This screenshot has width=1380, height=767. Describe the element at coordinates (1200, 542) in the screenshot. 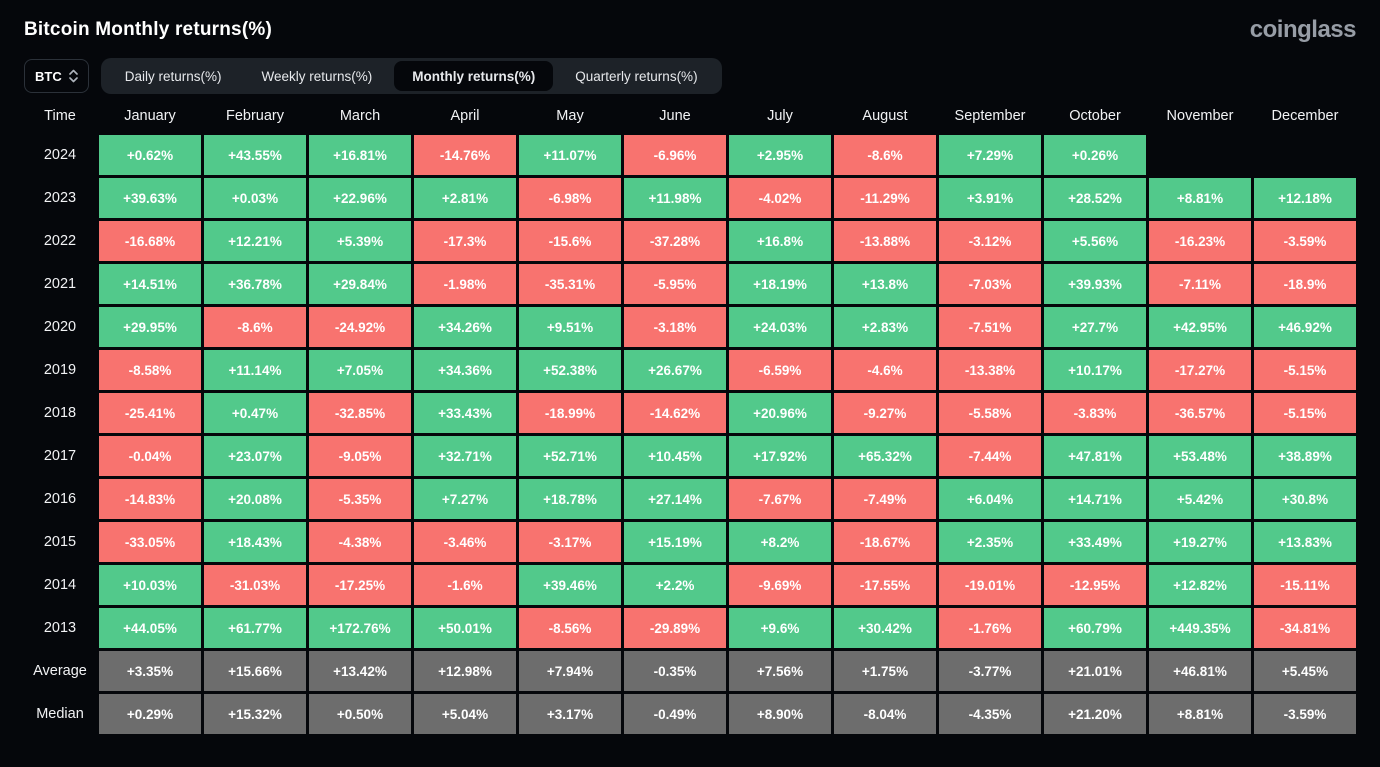

I see `return-cell: +19.27%` at that location.